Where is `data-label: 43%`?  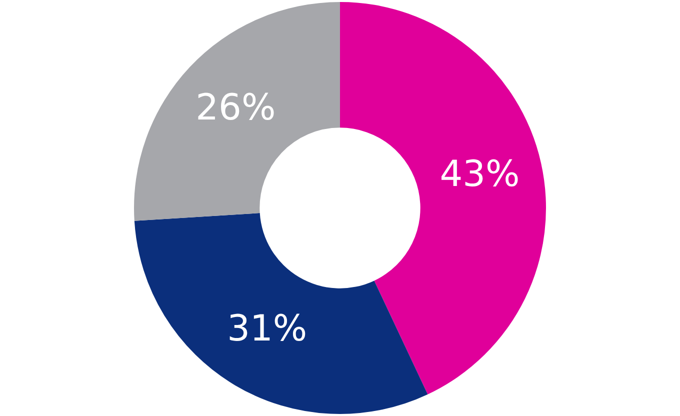
data-label: 43% is located at coordinates (480, 175).